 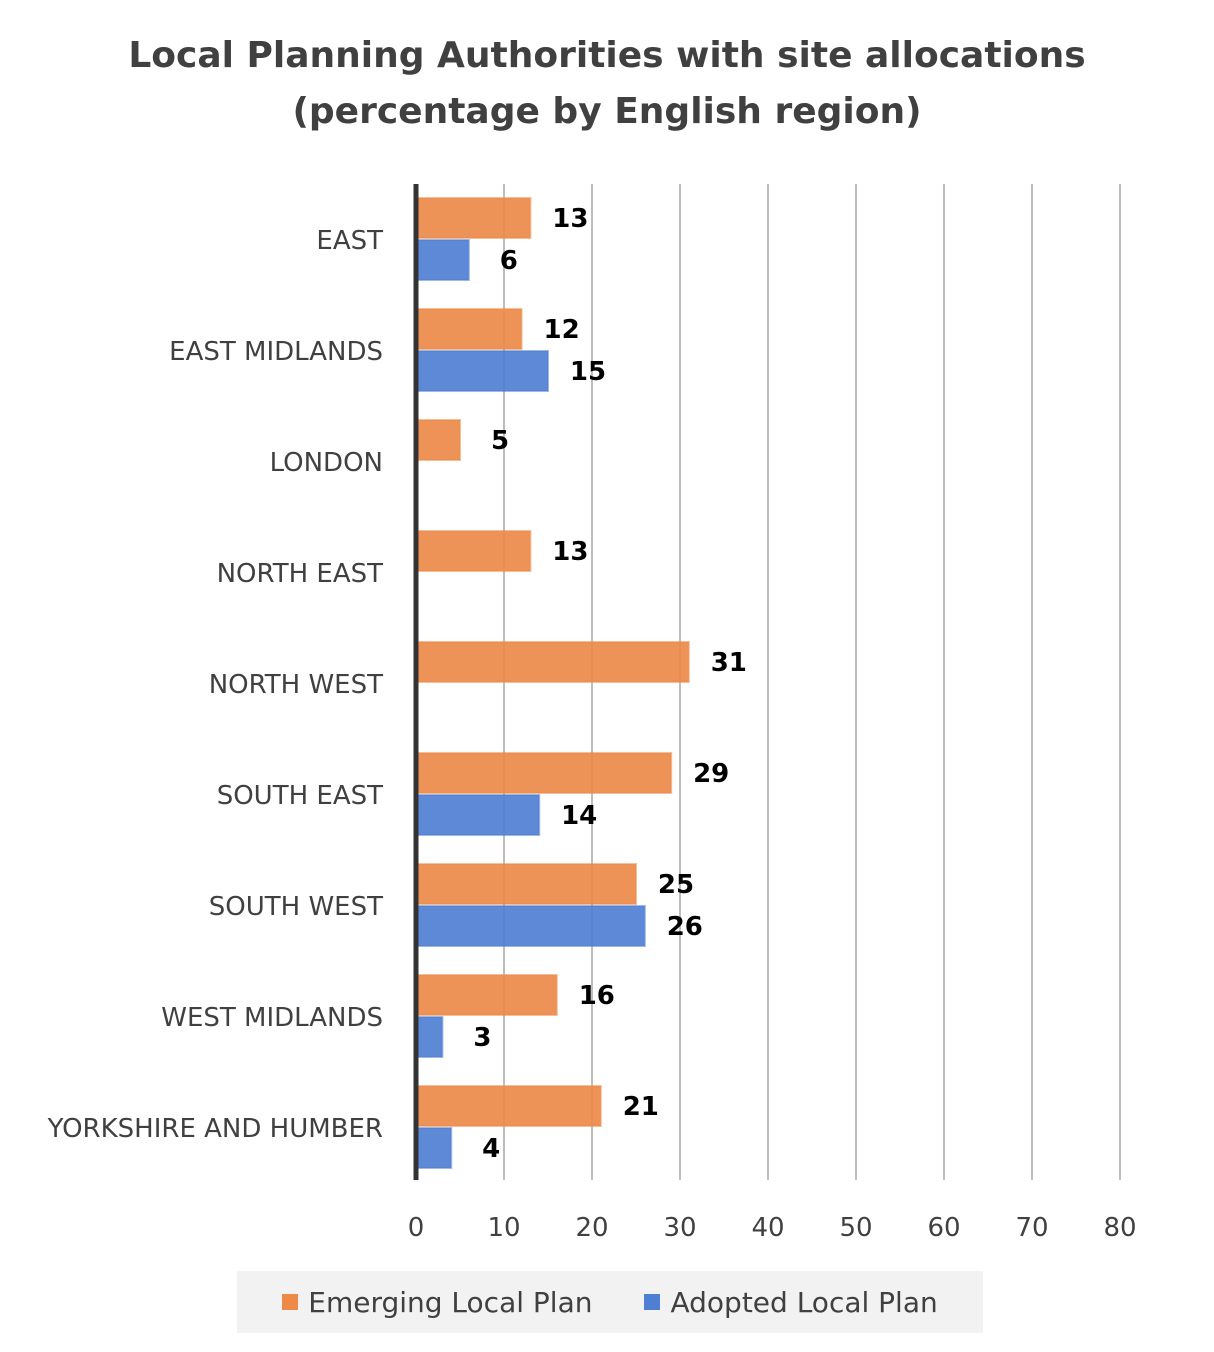 I want to click on category-label-east: EAST, so click(x=349, y=241).